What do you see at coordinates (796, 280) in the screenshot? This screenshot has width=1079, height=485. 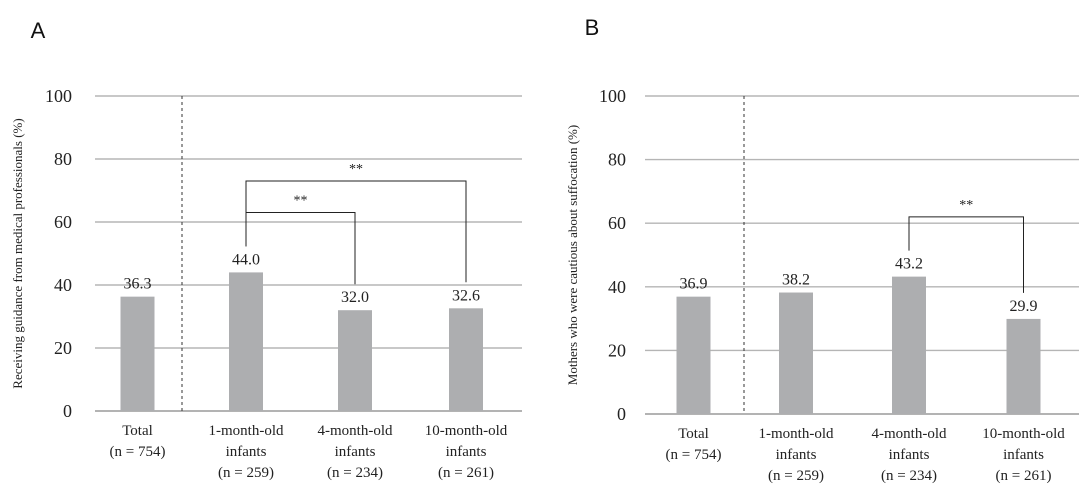 I see `bar-value-label: 38.2` at bounding box center [796, 280].